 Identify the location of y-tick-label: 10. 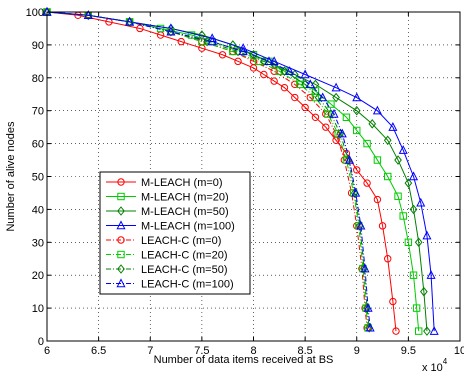
(38, 309).